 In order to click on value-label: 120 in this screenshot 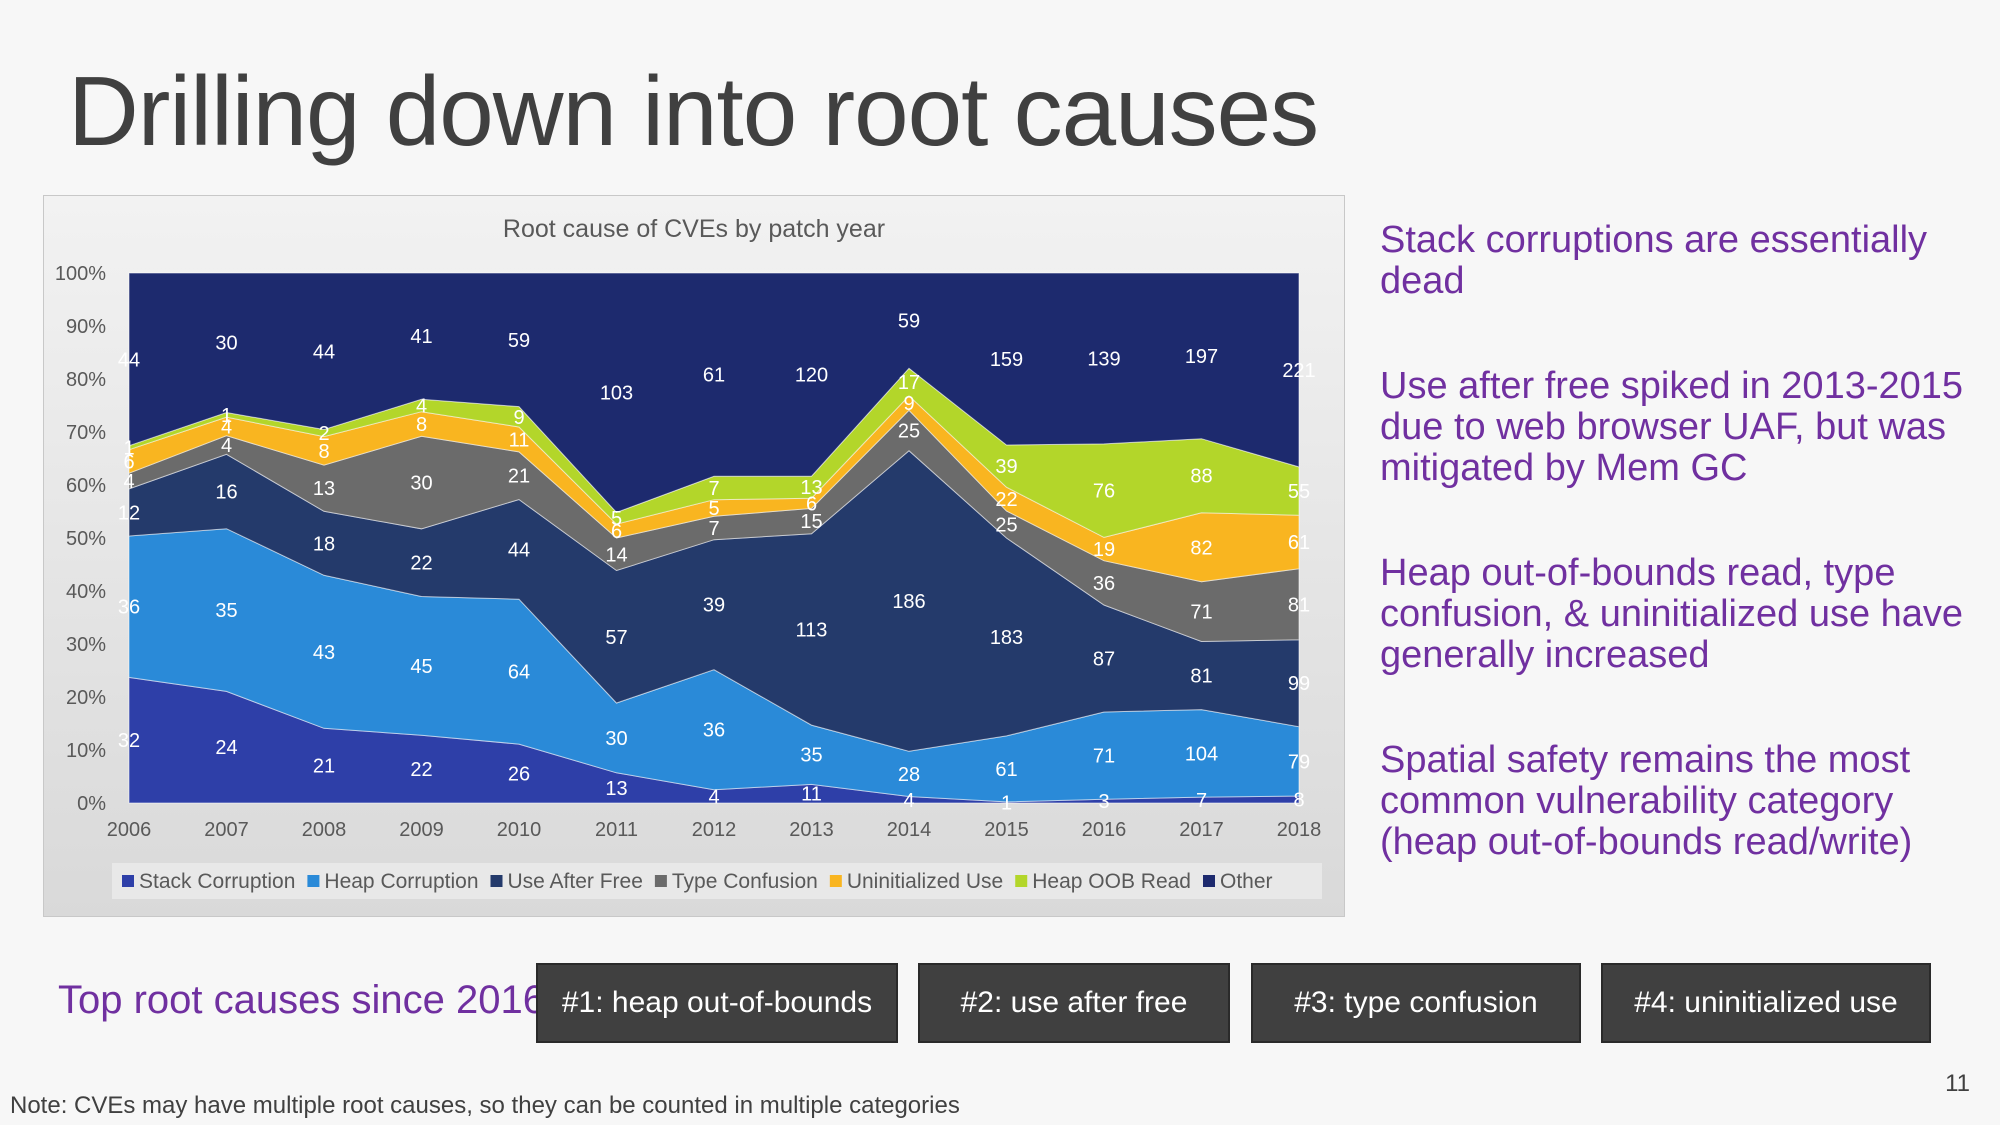, I will do `click(811, 376)`.